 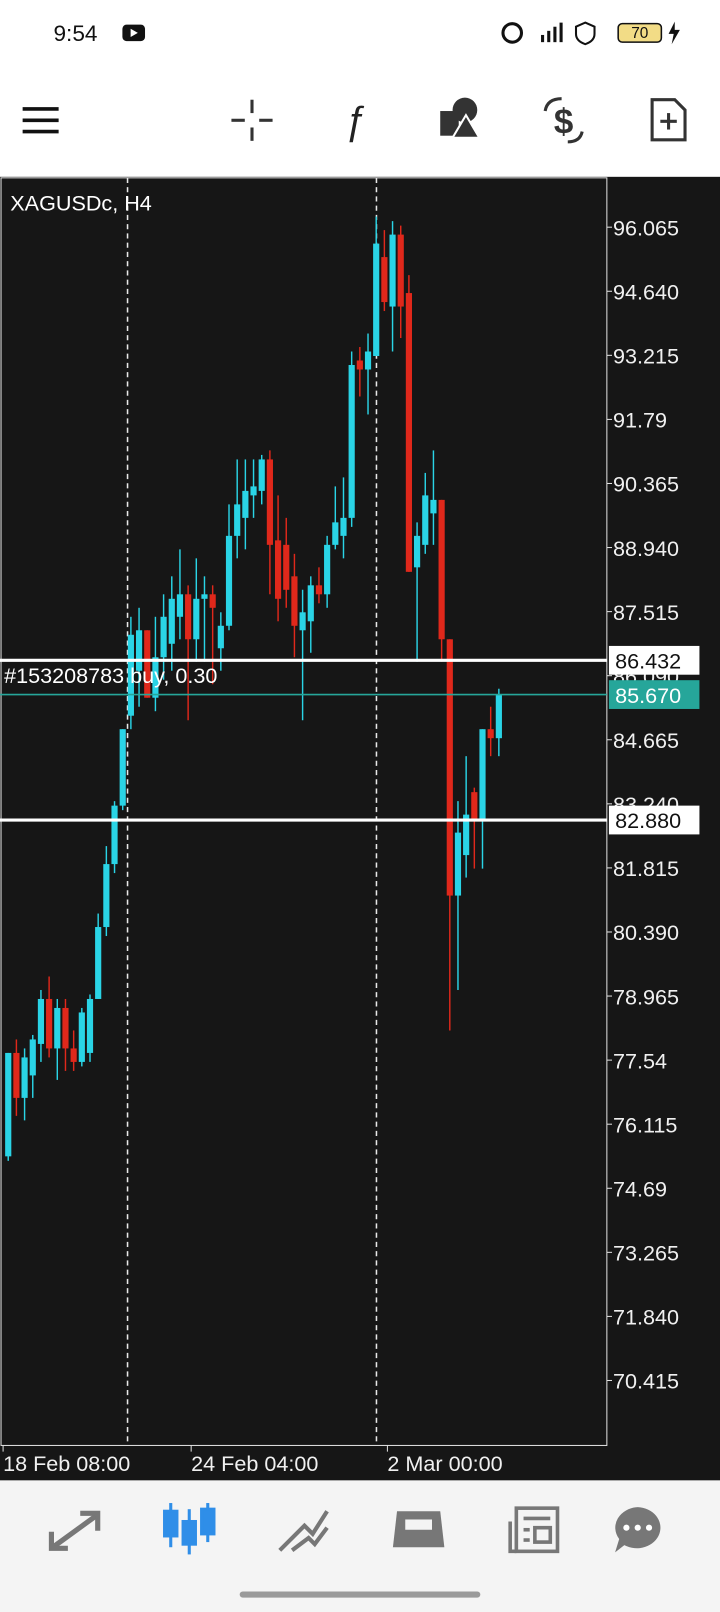 I want to click on battery, so click(x=640, y=32).